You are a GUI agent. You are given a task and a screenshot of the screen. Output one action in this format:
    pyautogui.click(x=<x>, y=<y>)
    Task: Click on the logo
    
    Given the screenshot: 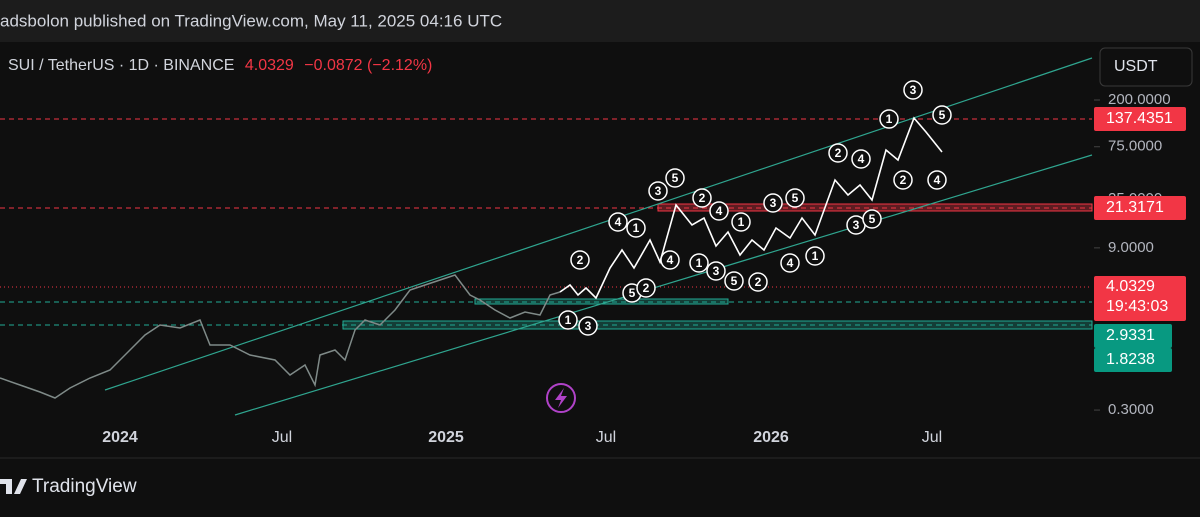 What is the action you would take?
    pyautogui.click(x=13, y=486)
    